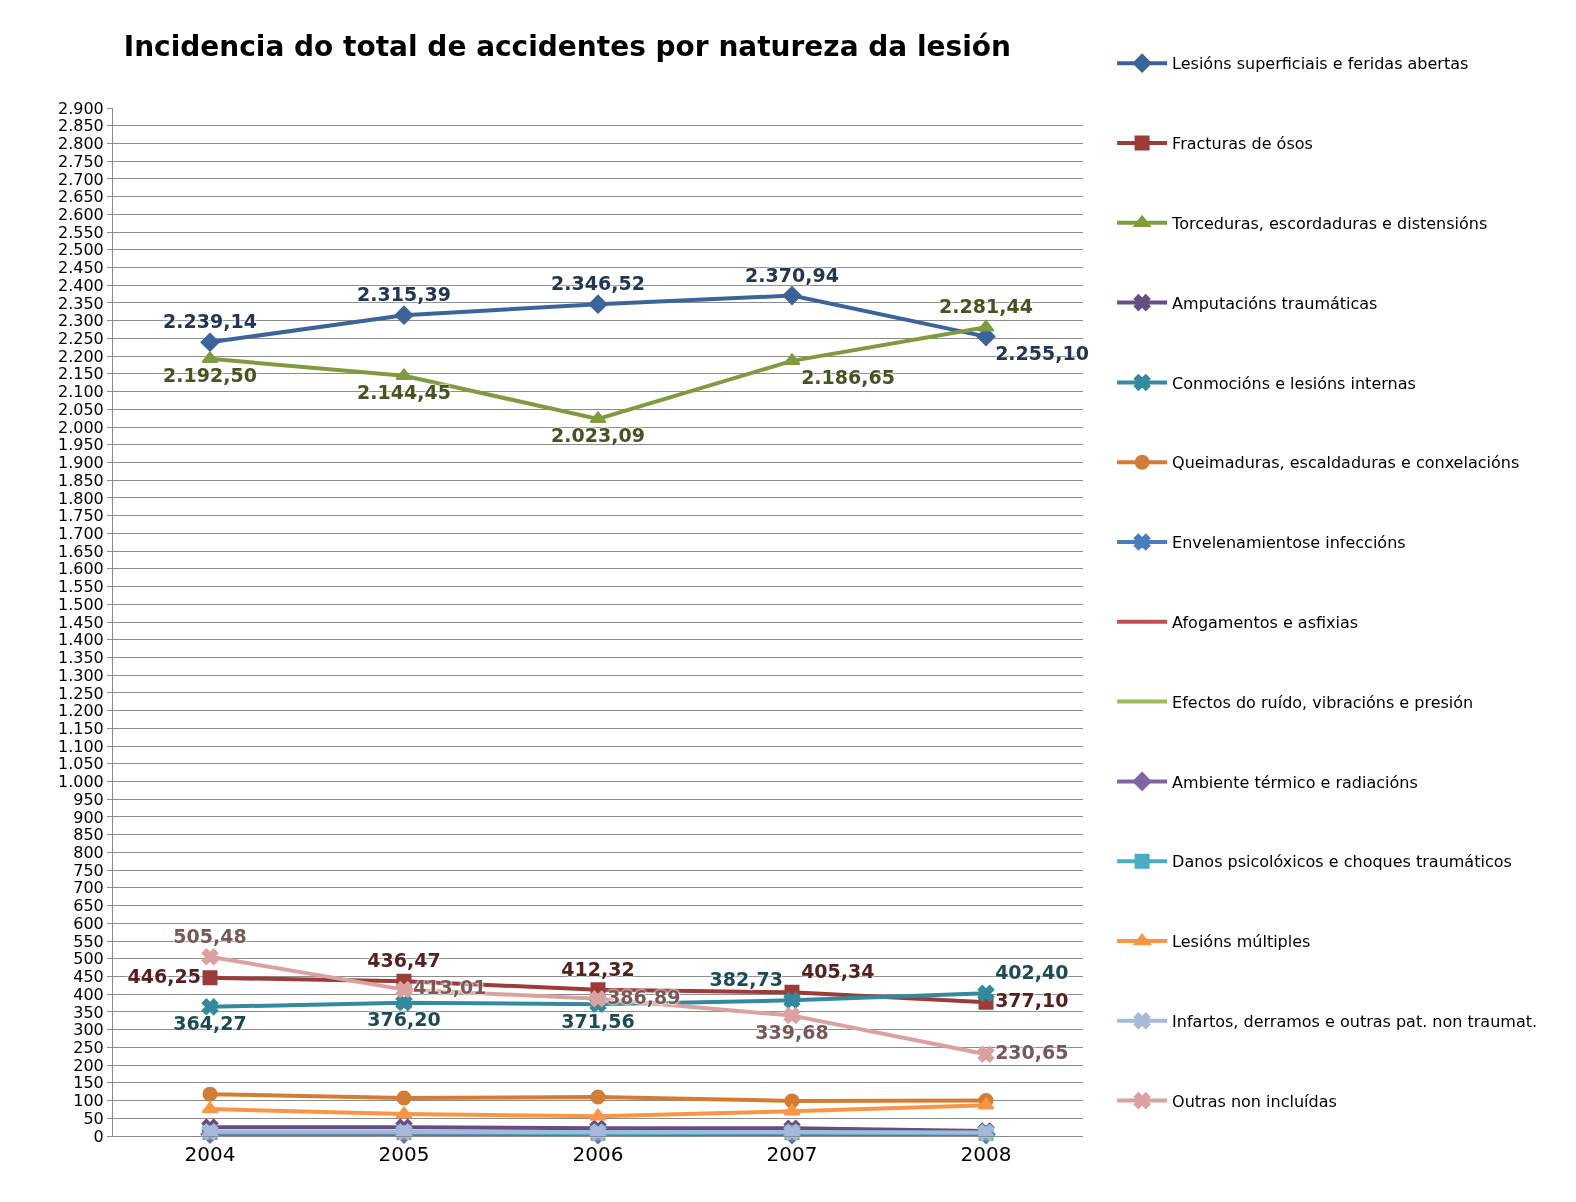  Describe the element at coordinates (567, 46) in the screenshot. I see `chart-title: Incidencia do total de accidentes por natureza da lesión` at that location.